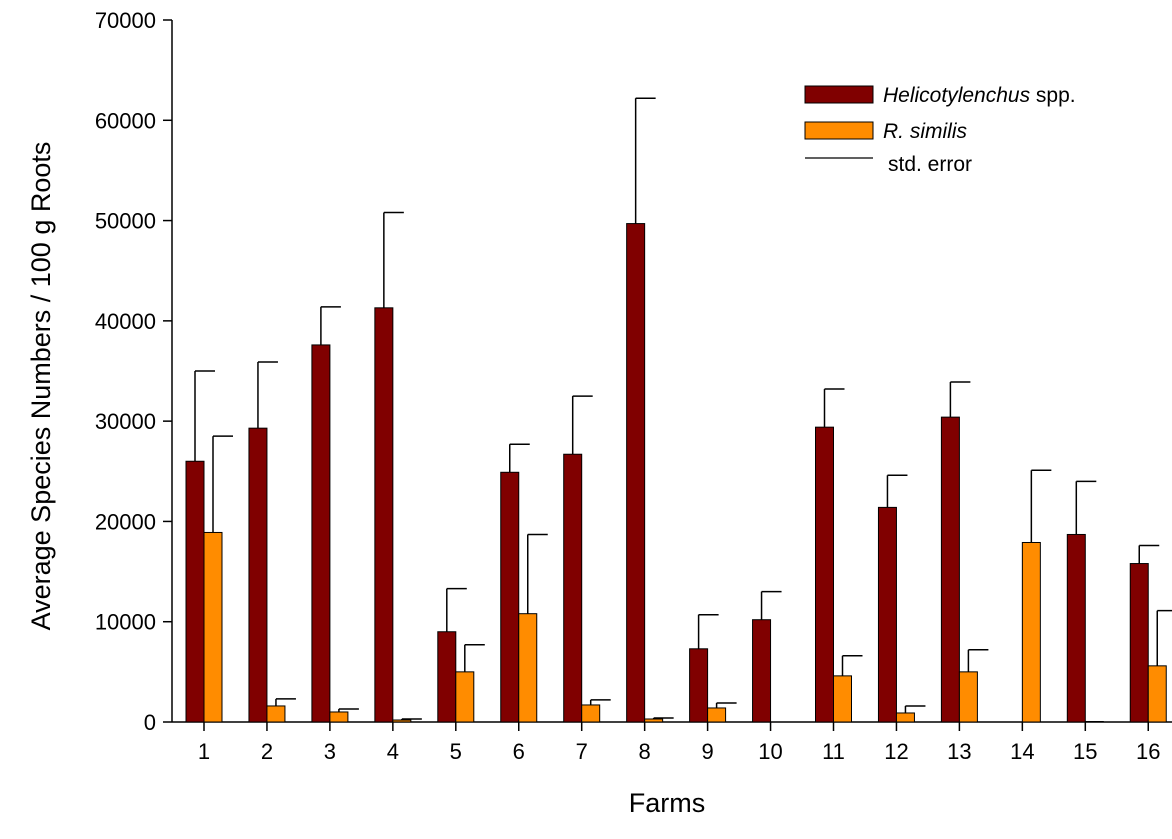  I want to click on x-tick-label-0: 1, so click(204, 751).